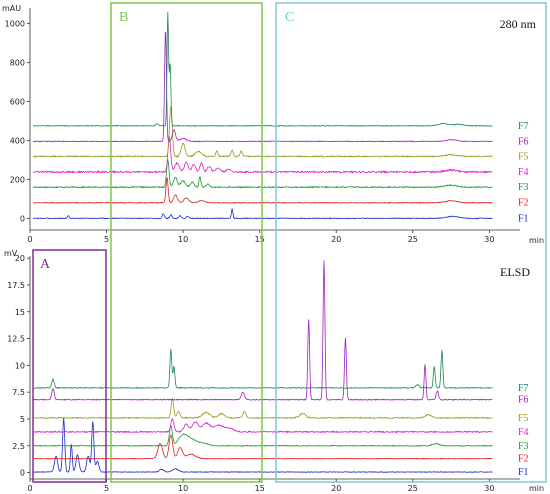 The image size is (550, 494). What do you see at coordinates (16, 339) in the screenshot?
I see `y-tick-label: 12.5` at bounding box center [16, 339].